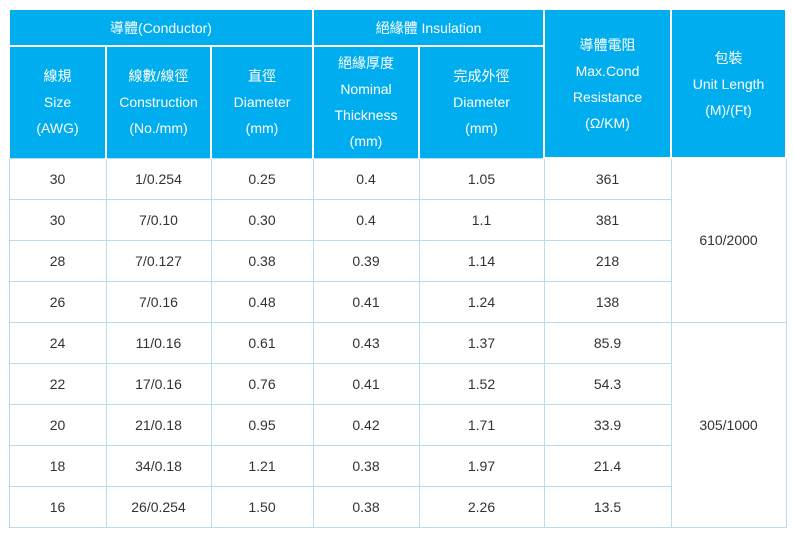  Describe the element at coordinates (428, 27) in the screenshot. I see `header-group-insulation: 絕緣體 Insulation` at that location.